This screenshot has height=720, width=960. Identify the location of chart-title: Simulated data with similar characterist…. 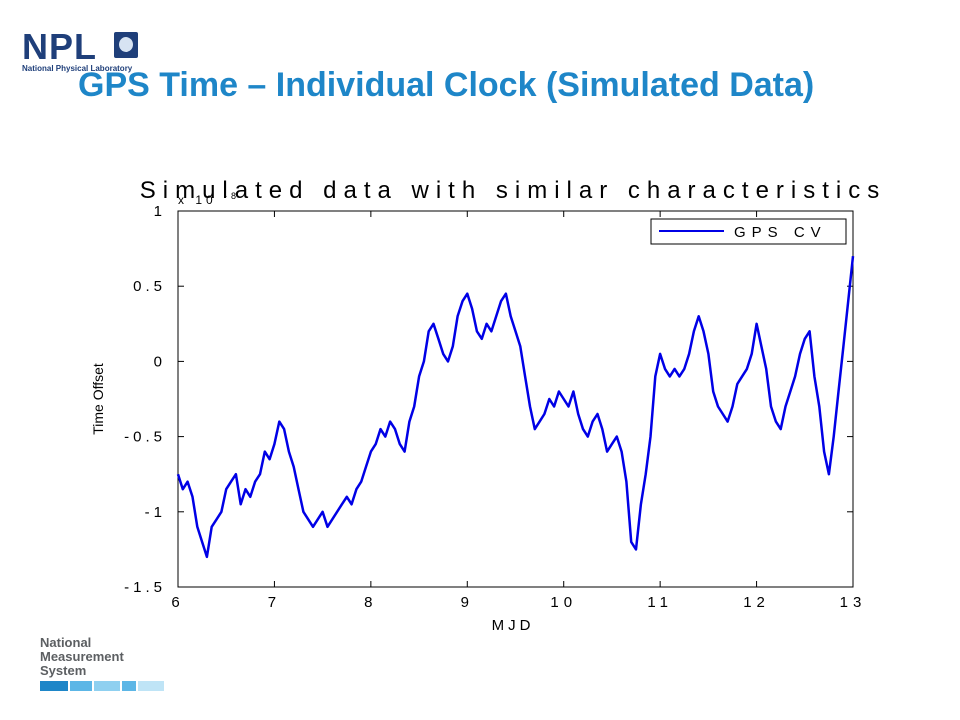
(513, 190).